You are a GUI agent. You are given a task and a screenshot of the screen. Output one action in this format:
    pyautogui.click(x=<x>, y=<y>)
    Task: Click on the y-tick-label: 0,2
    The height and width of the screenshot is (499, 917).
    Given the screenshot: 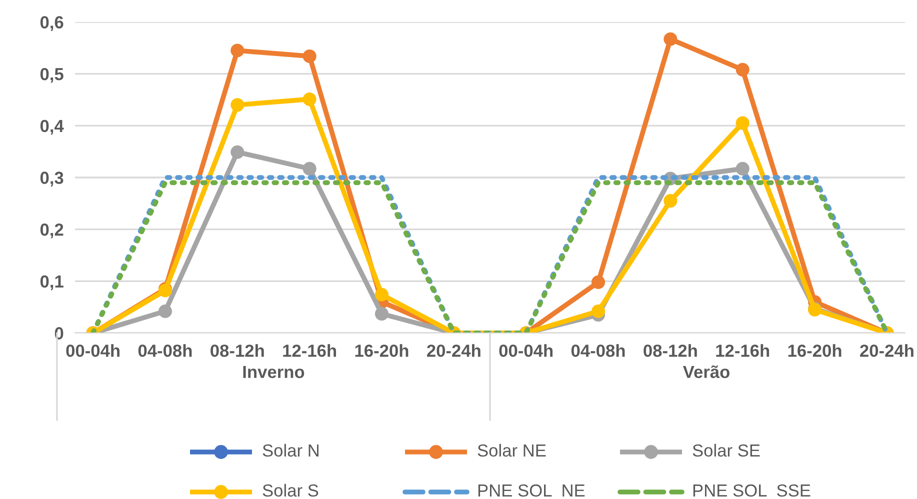 What is the action you would take?
    pyautogui.click(x=52, y=231)
    